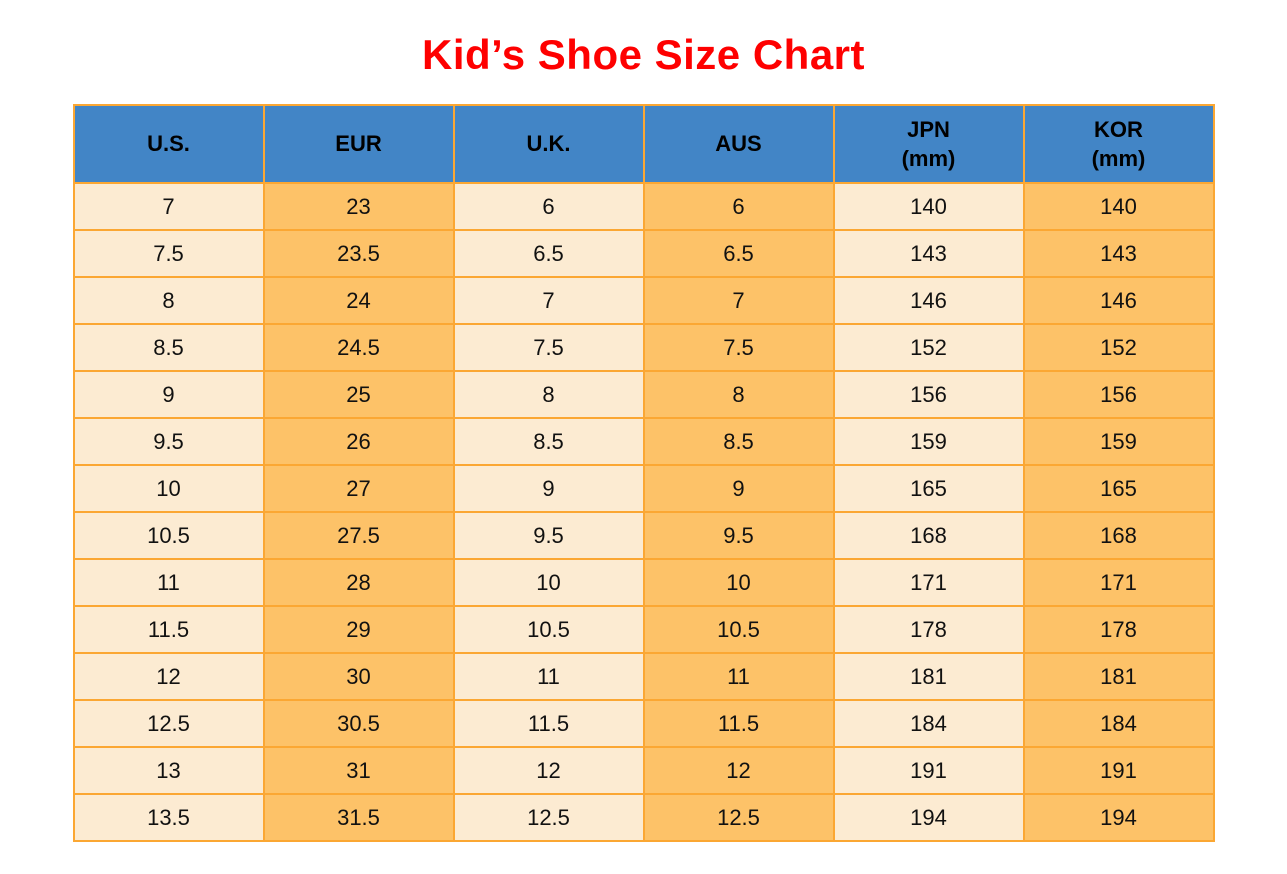  Describe the element at coordinates (358, 724) in the screenshot. I see `table-cell: 30.5` at that location.